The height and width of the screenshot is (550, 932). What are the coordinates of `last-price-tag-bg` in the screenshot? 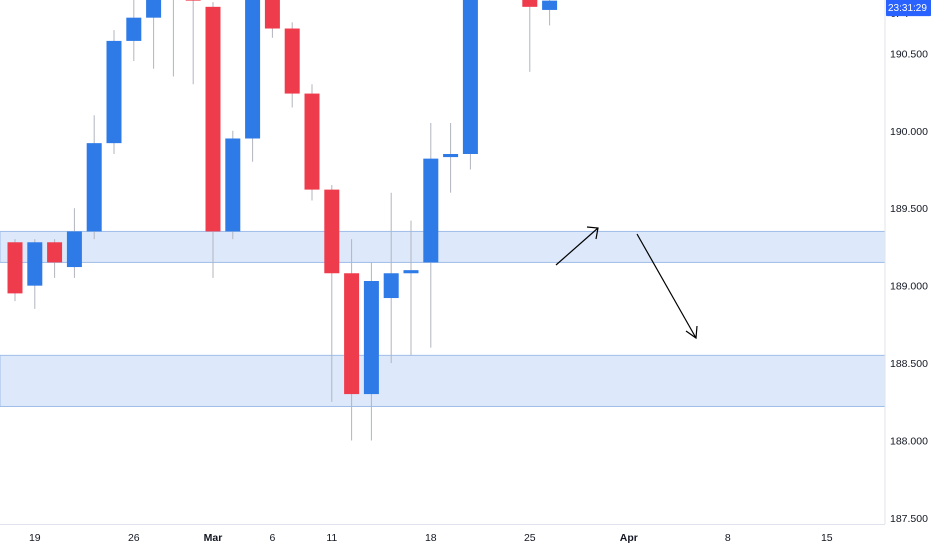 It's located at (908, 8).